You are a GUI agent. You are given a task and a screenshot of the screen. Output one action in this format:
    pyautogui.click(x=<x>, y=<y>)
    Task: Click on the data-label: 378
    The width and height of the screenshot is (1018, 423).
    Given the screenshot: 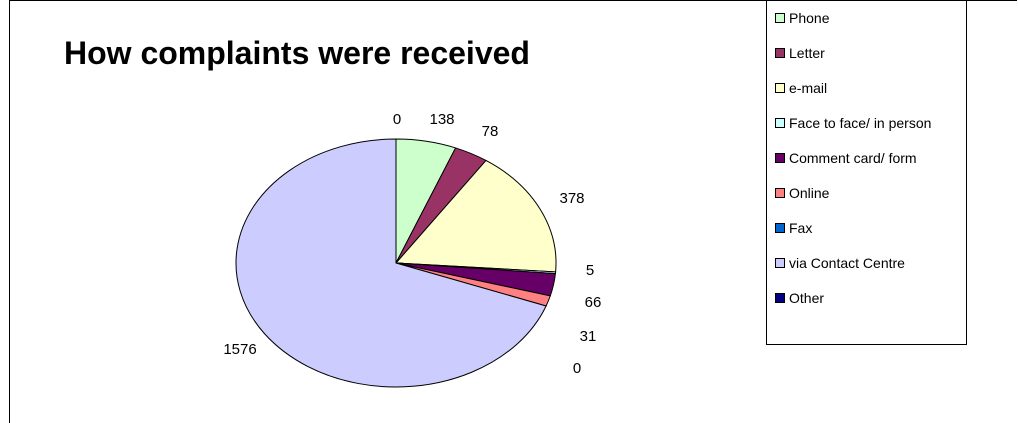 What is the action you would take?
    pyautogui.click(x=571, y=198)
    